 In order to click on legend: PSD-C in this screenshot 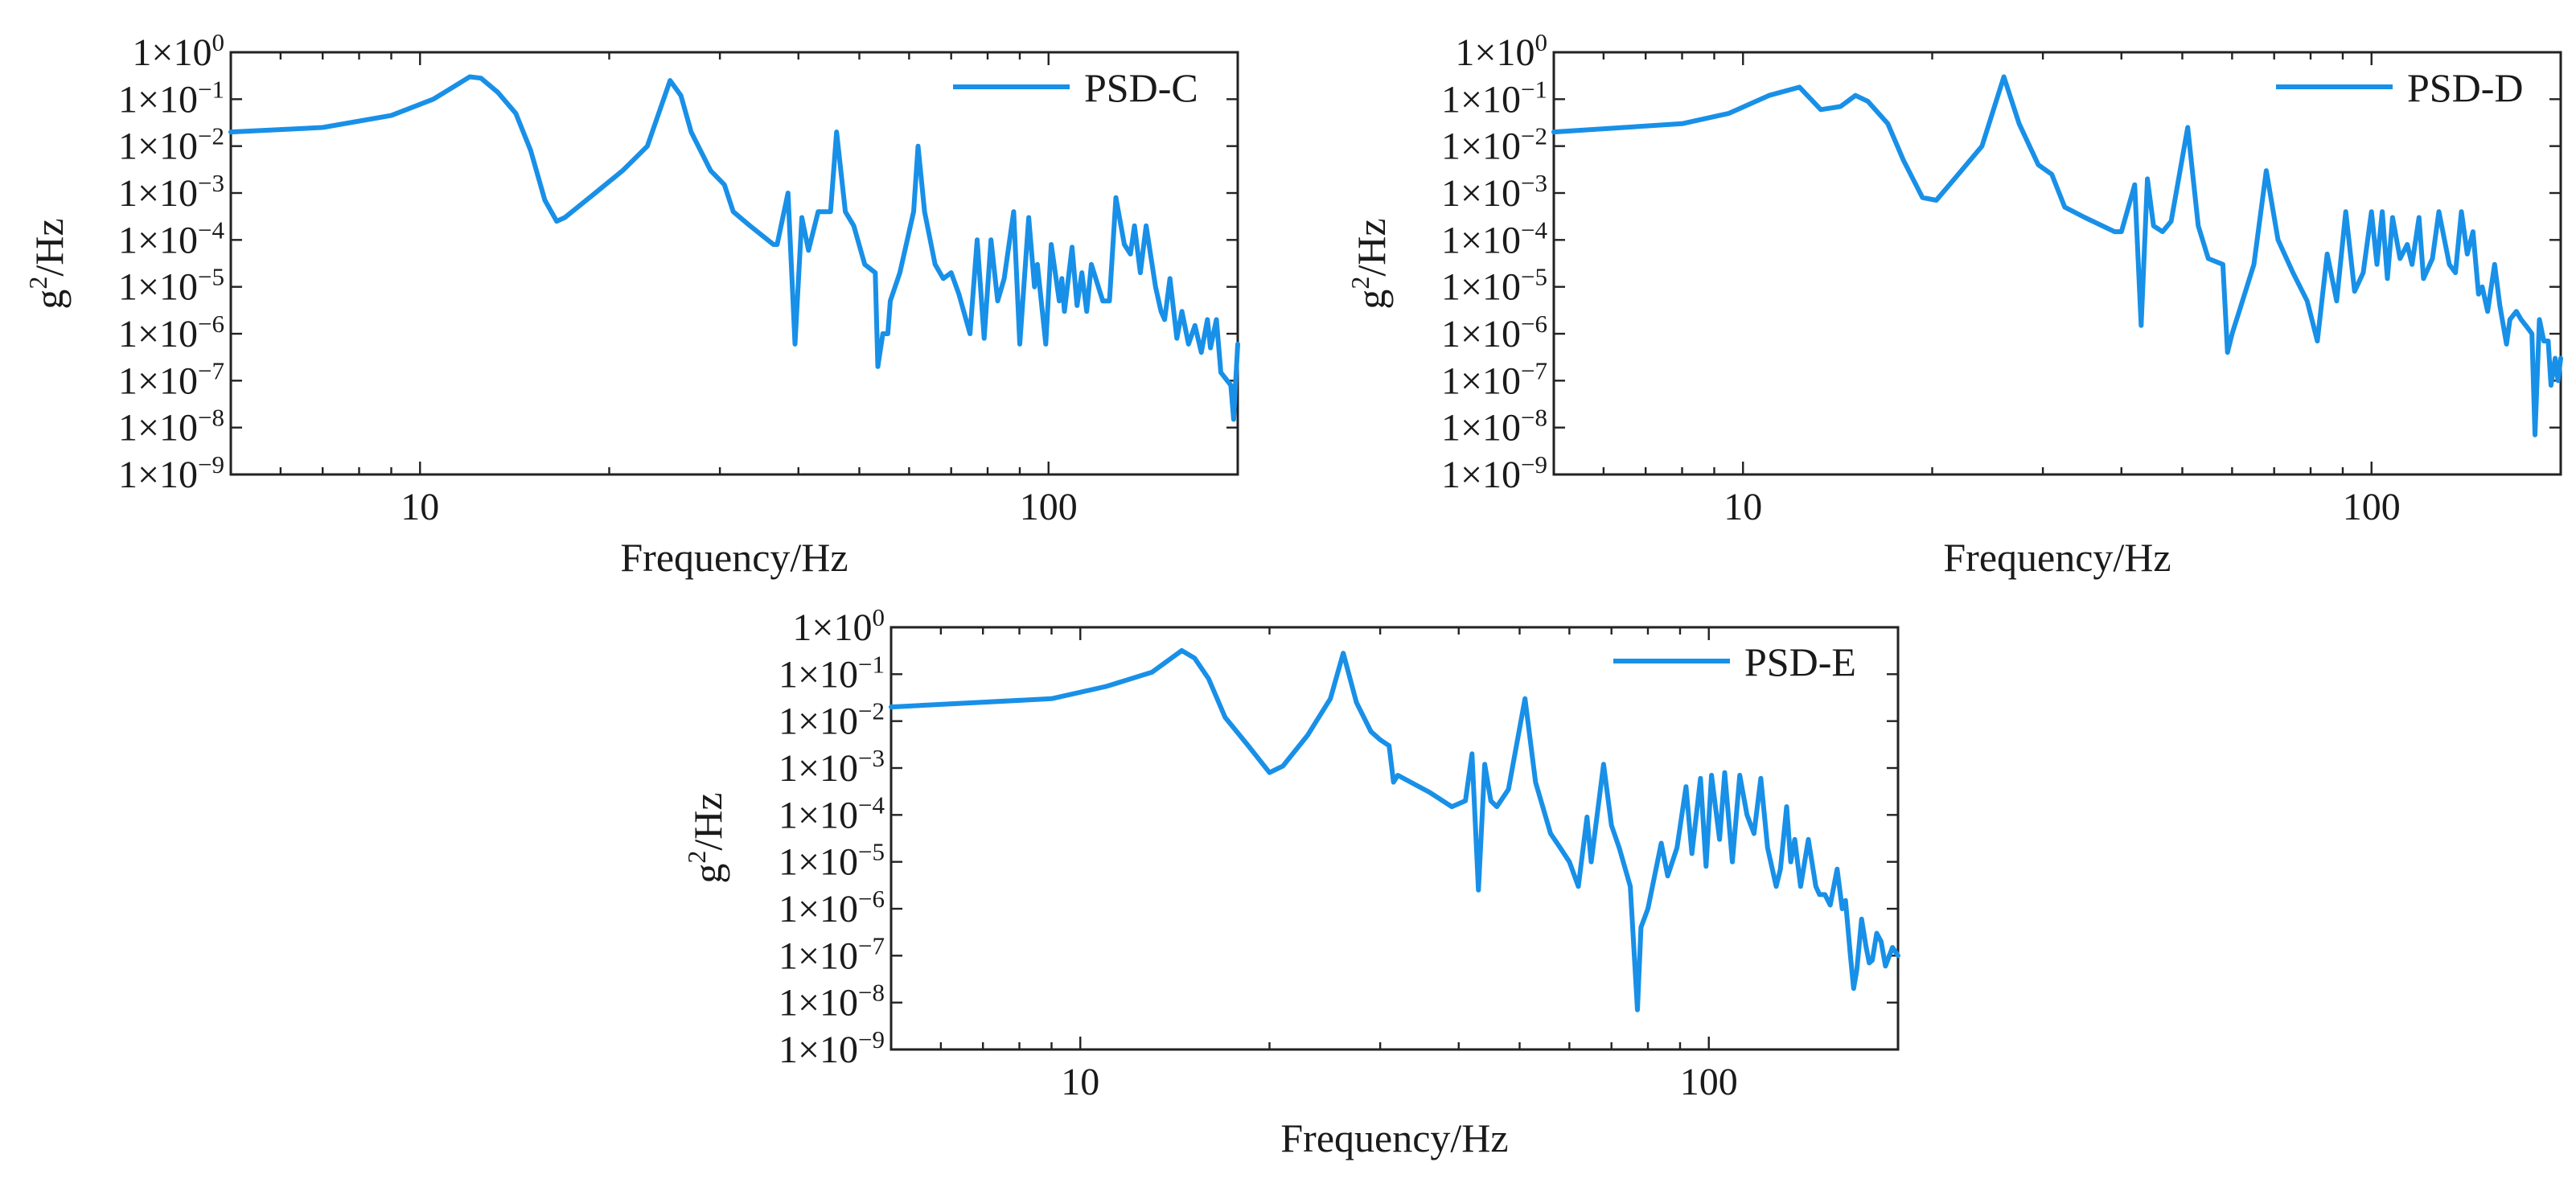, I will do `click(1075, 87)`.